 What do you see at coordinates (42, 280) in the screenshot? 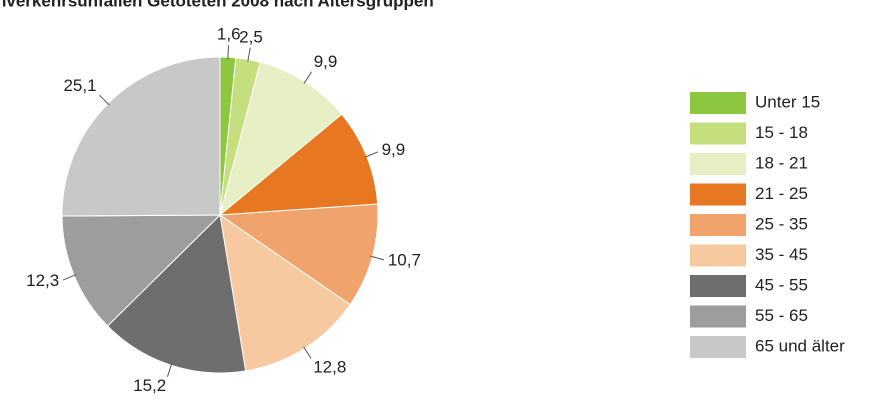
I see `data-label: 12,3` at bounding box center [42, 280].